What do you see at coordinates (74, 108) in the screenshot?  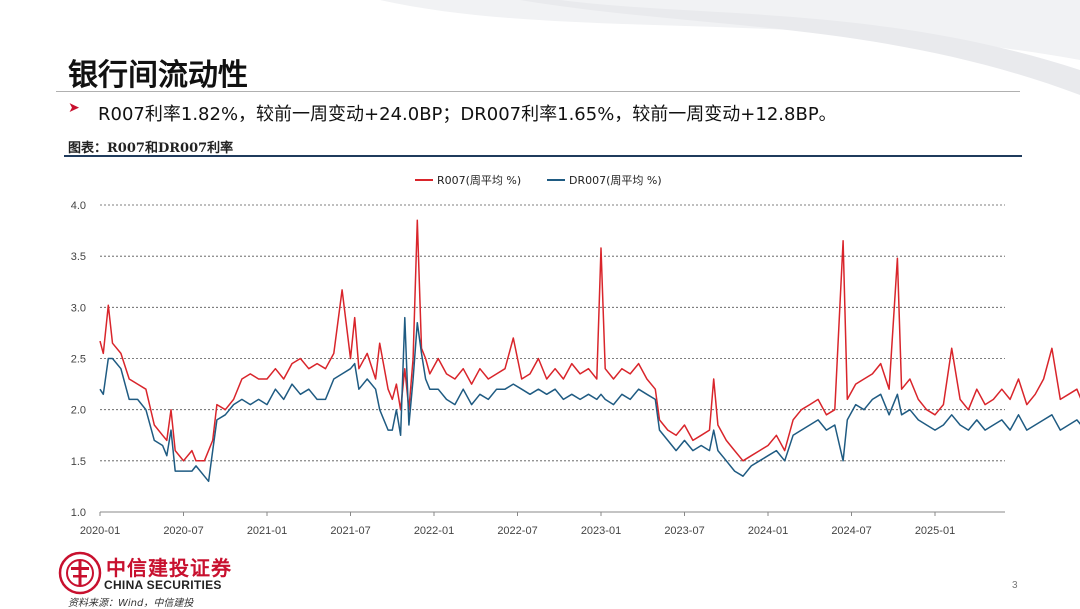 I see `triangle-right-icon: ➤` at bounding box center [74, 108].